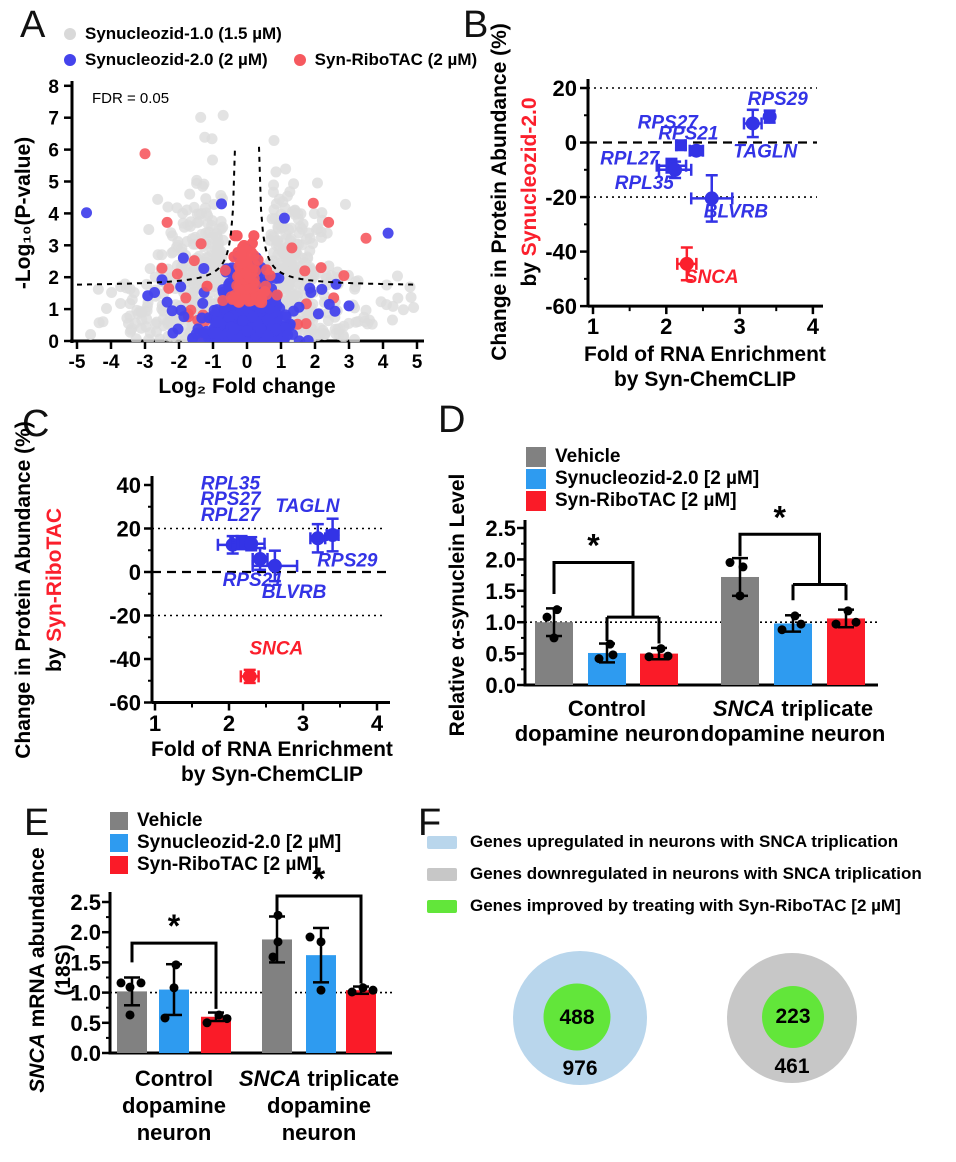 The width and height of the screenshot is (956, 1162). Describe the element at coordinates (214, 865) in the screenshot. I see `bar-legend-synribotac-row: Syn-RiboTAC [2 µM]` at that location.